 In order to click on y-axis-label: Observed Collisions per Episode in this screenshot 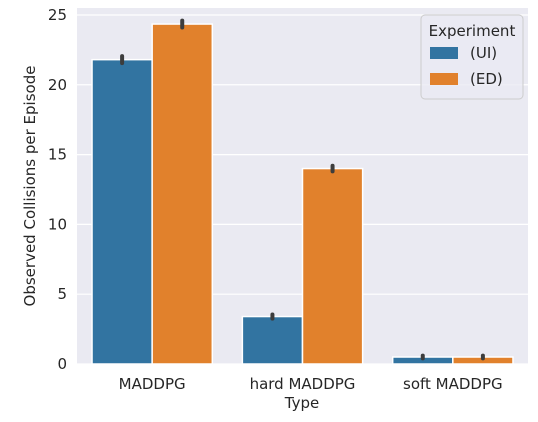, I will do `click(30, 186)`.